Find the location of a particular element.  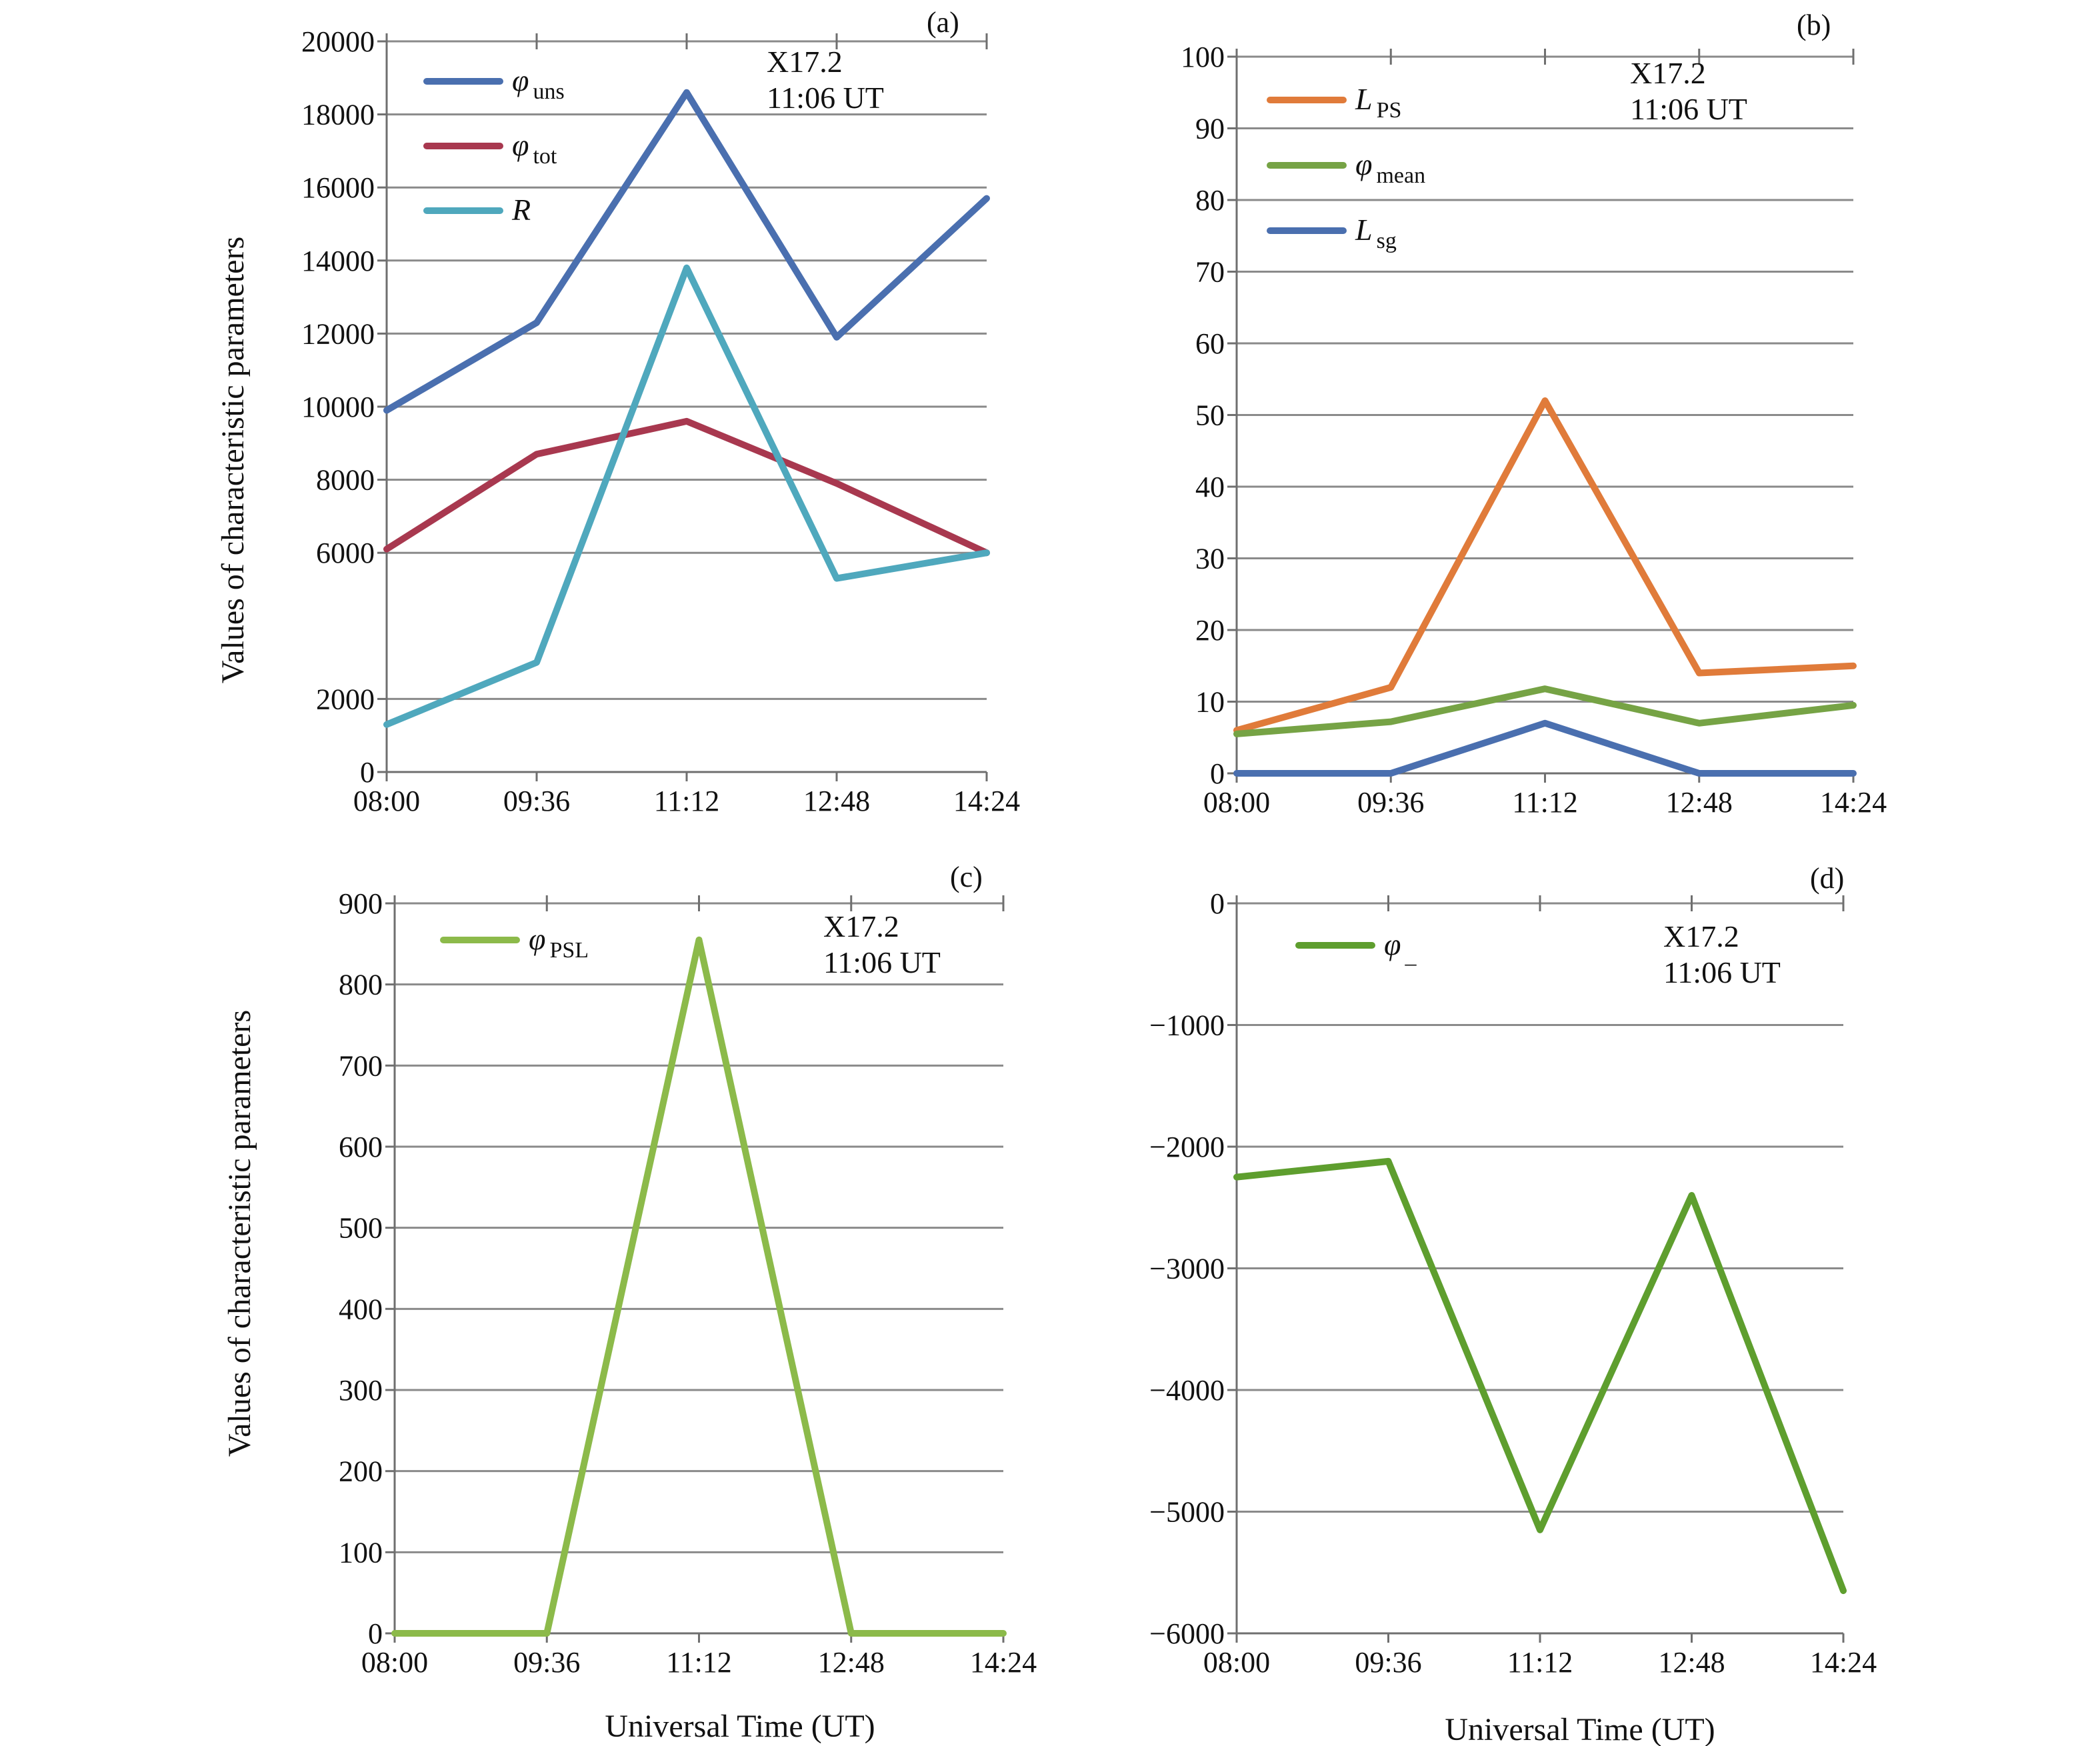

x-tick-label-c-0: 08:00 is located at coordinates (394, 1662).